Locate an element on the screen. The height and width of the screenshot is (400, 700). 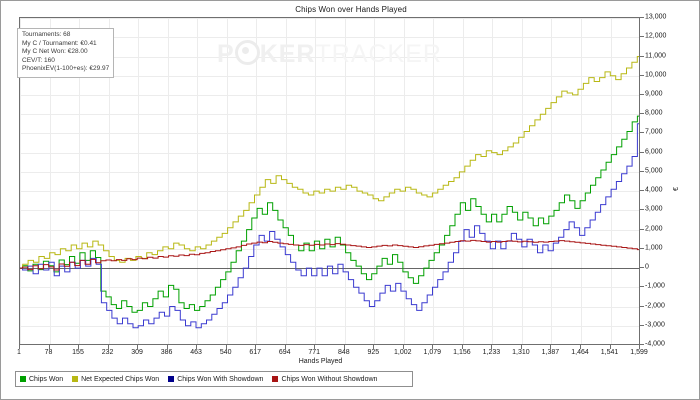
y-axis-tick-label: 11,000 is located at coordinates (655, 55).